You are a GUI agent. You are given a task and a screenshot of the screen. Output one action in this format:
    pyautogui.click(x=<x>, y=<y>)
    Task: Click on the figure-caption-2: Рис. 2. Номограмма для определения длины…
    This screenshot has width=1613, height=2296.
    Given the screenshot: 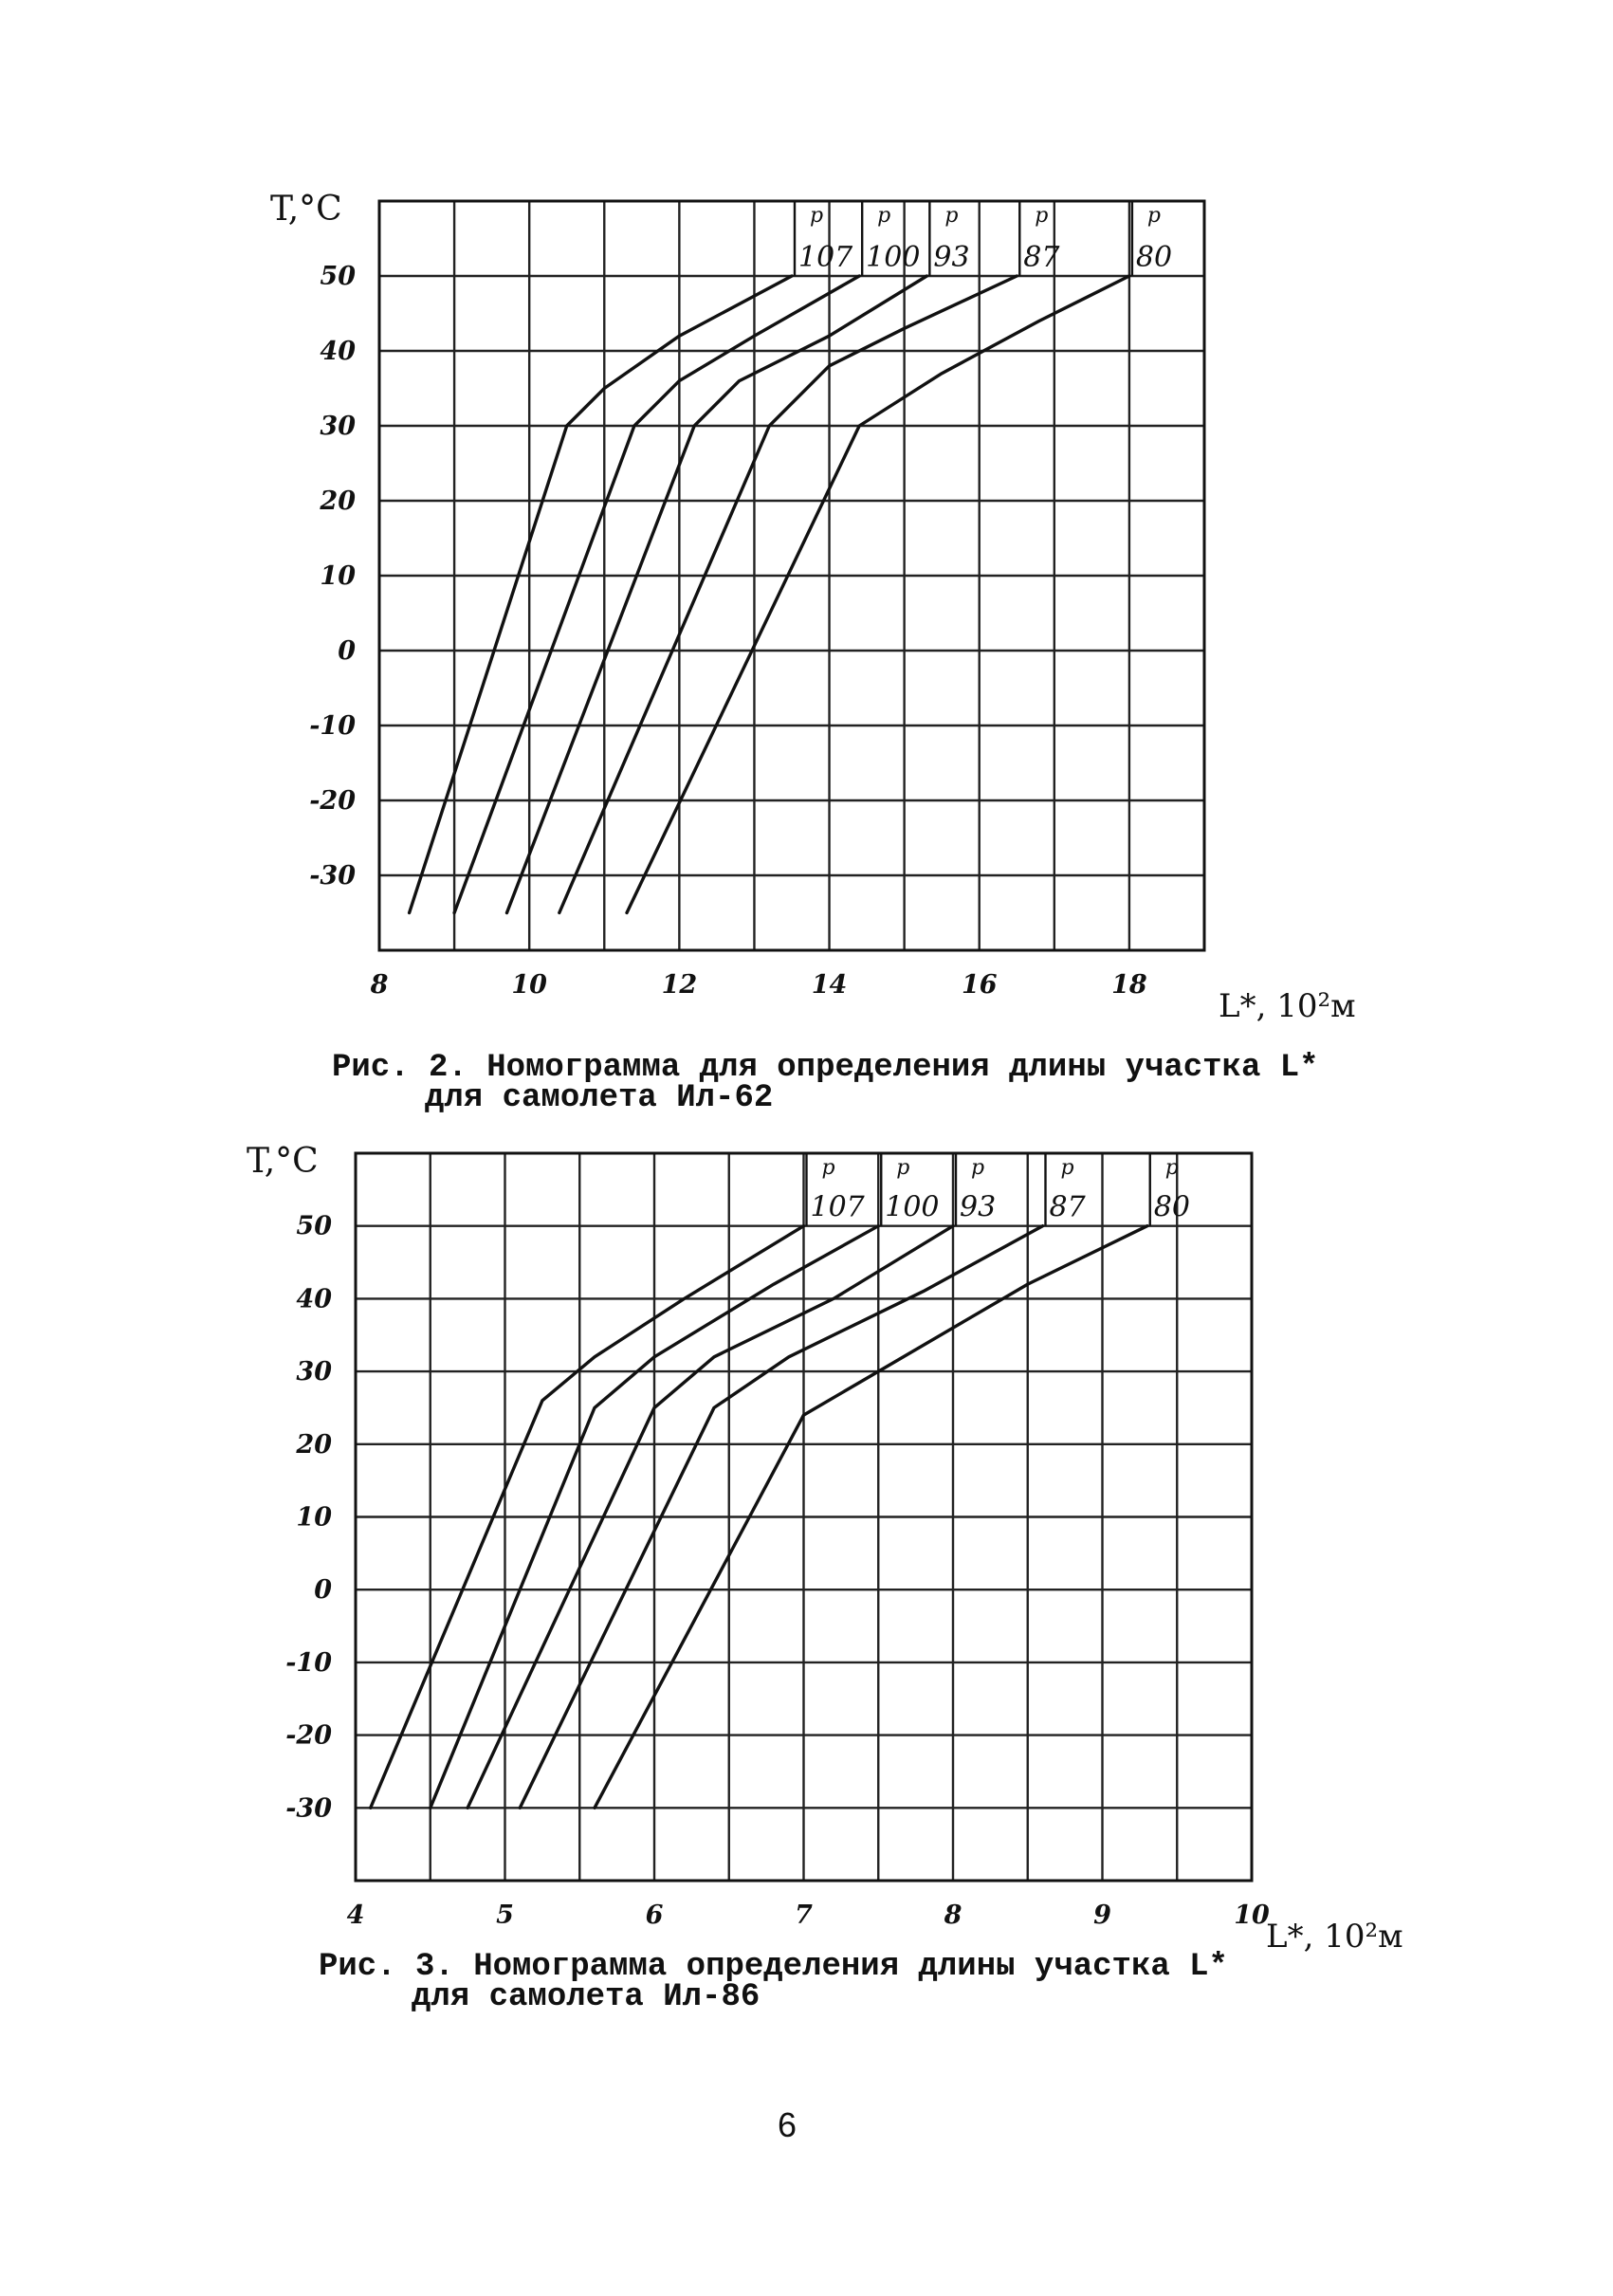 What is the action you would take?
    pyautogui.click(x=825, y=1083)
    